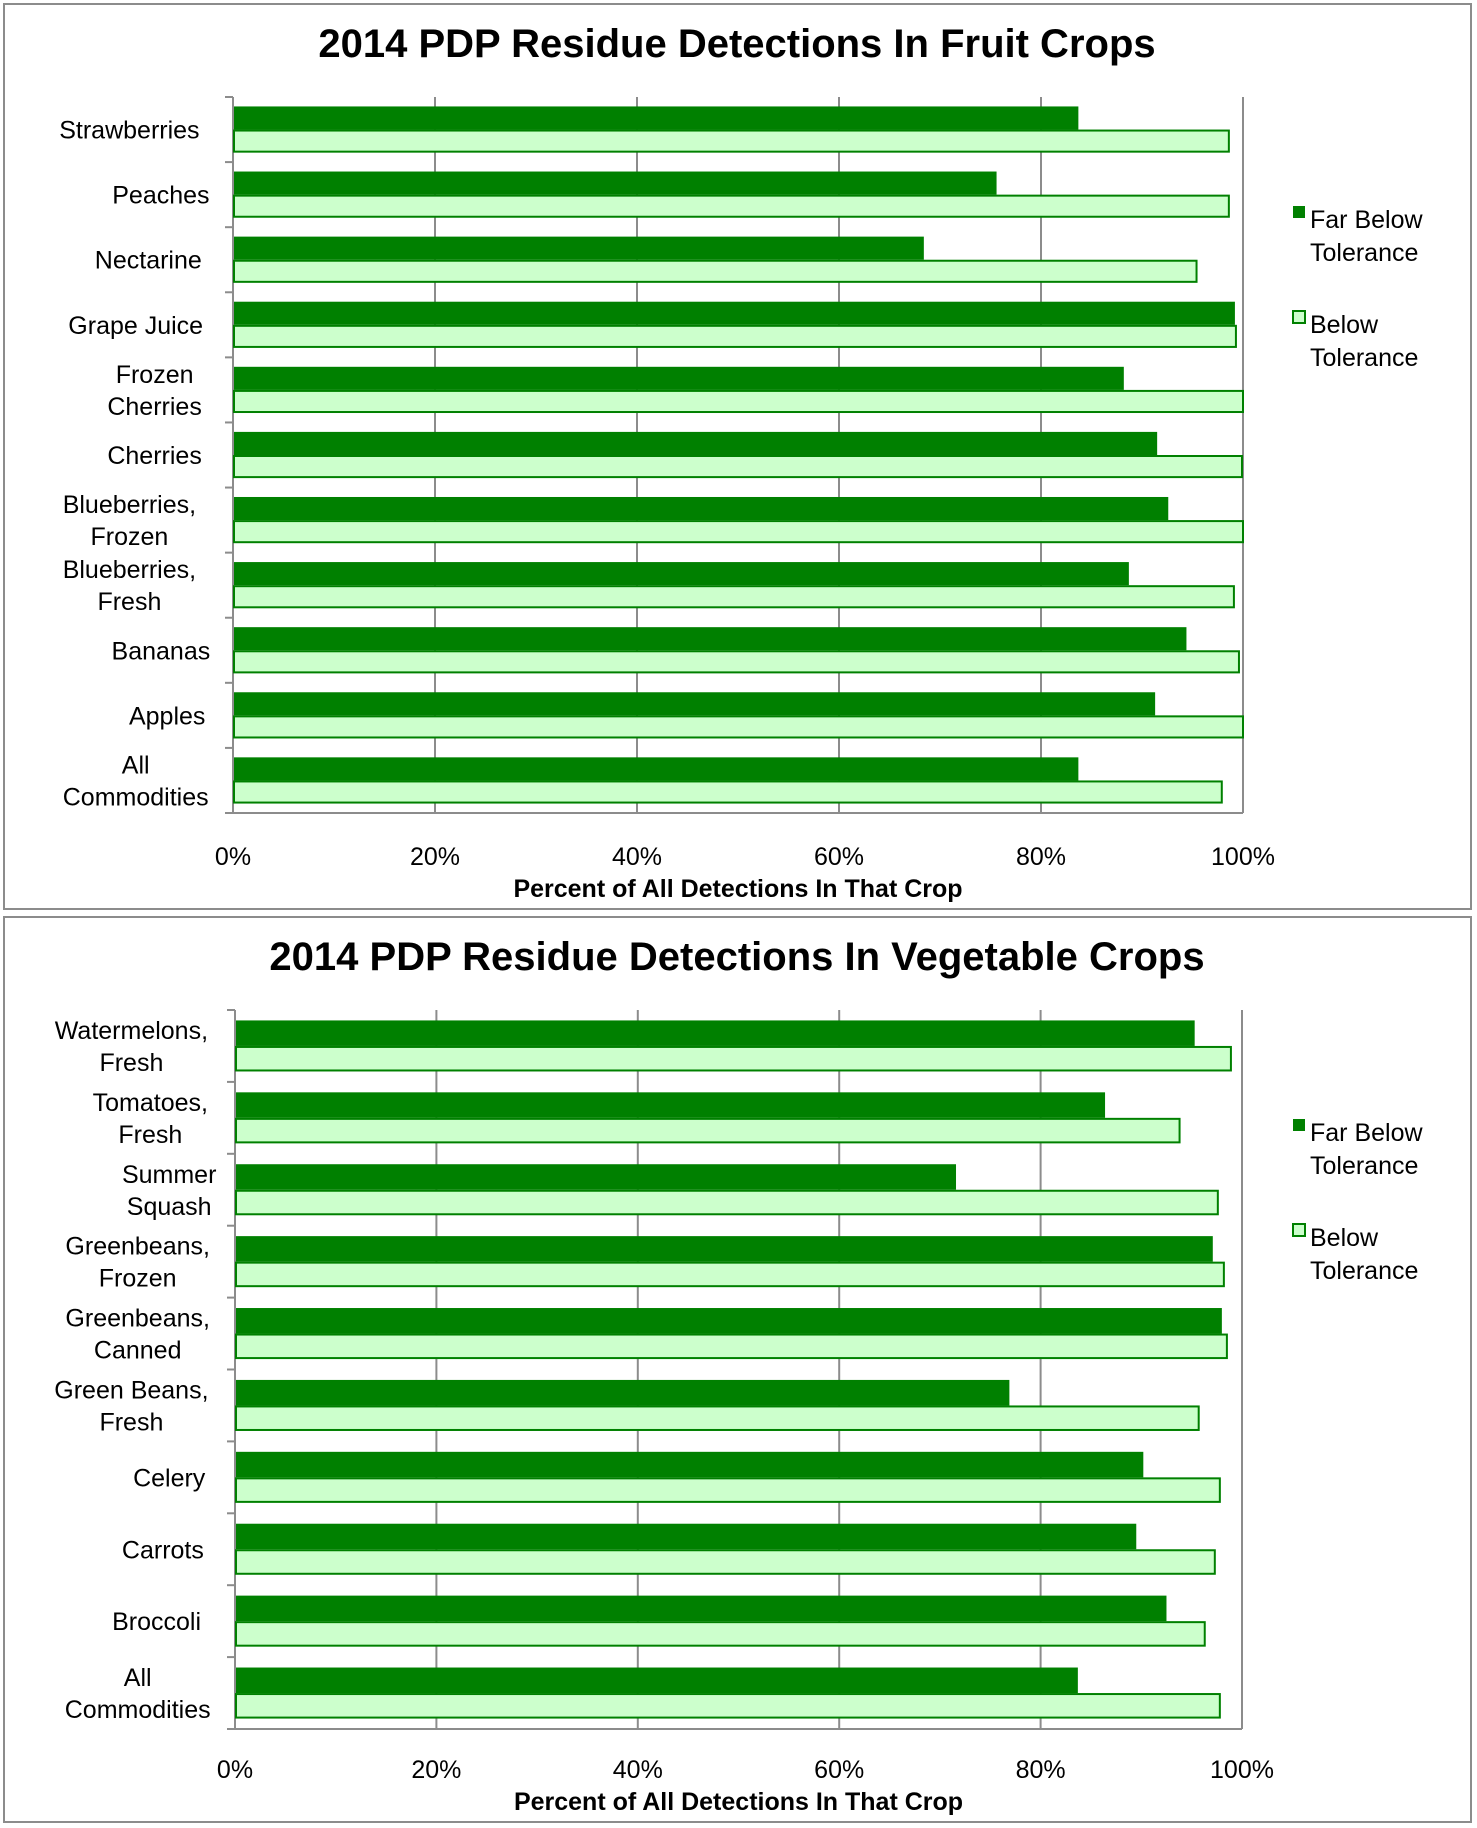  Describe the element at coordinates (131, 1406) in the screenshot. I see `category-label: Green Beans, Fresh` at that location.